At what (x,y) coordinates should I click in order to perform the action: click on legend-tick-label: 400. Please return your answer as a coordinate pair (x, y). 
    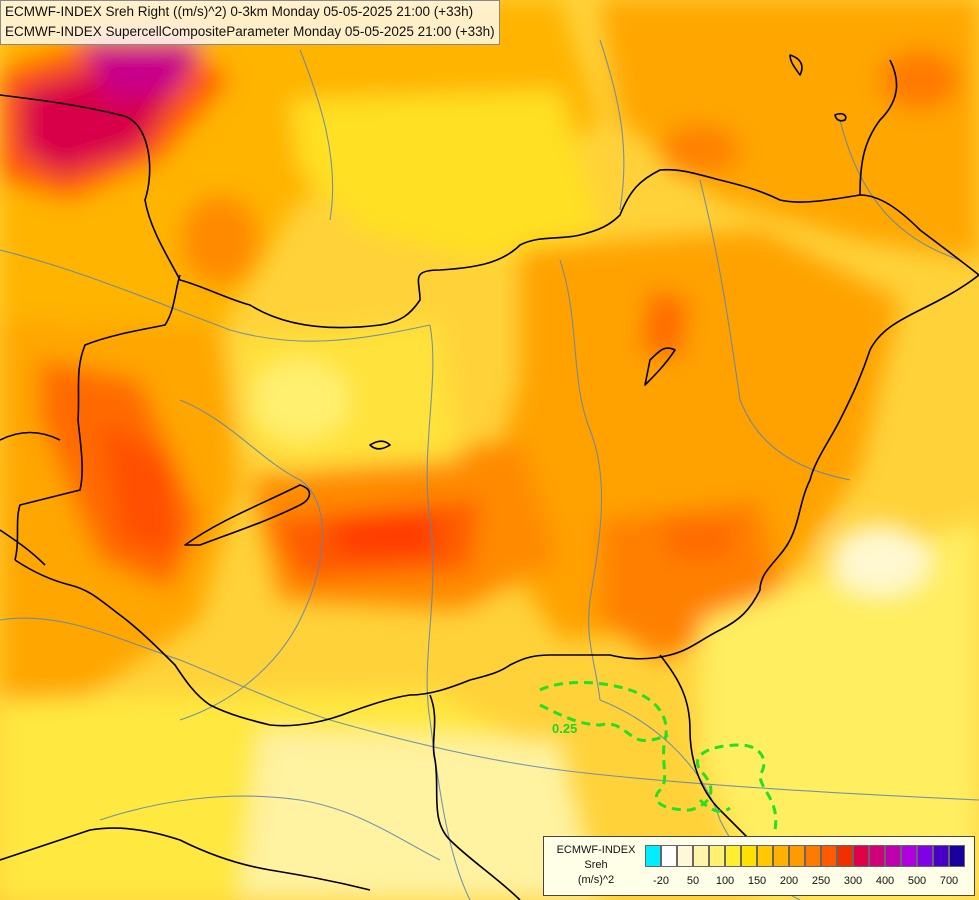
    Looking at the image, I should click on (885, 881).